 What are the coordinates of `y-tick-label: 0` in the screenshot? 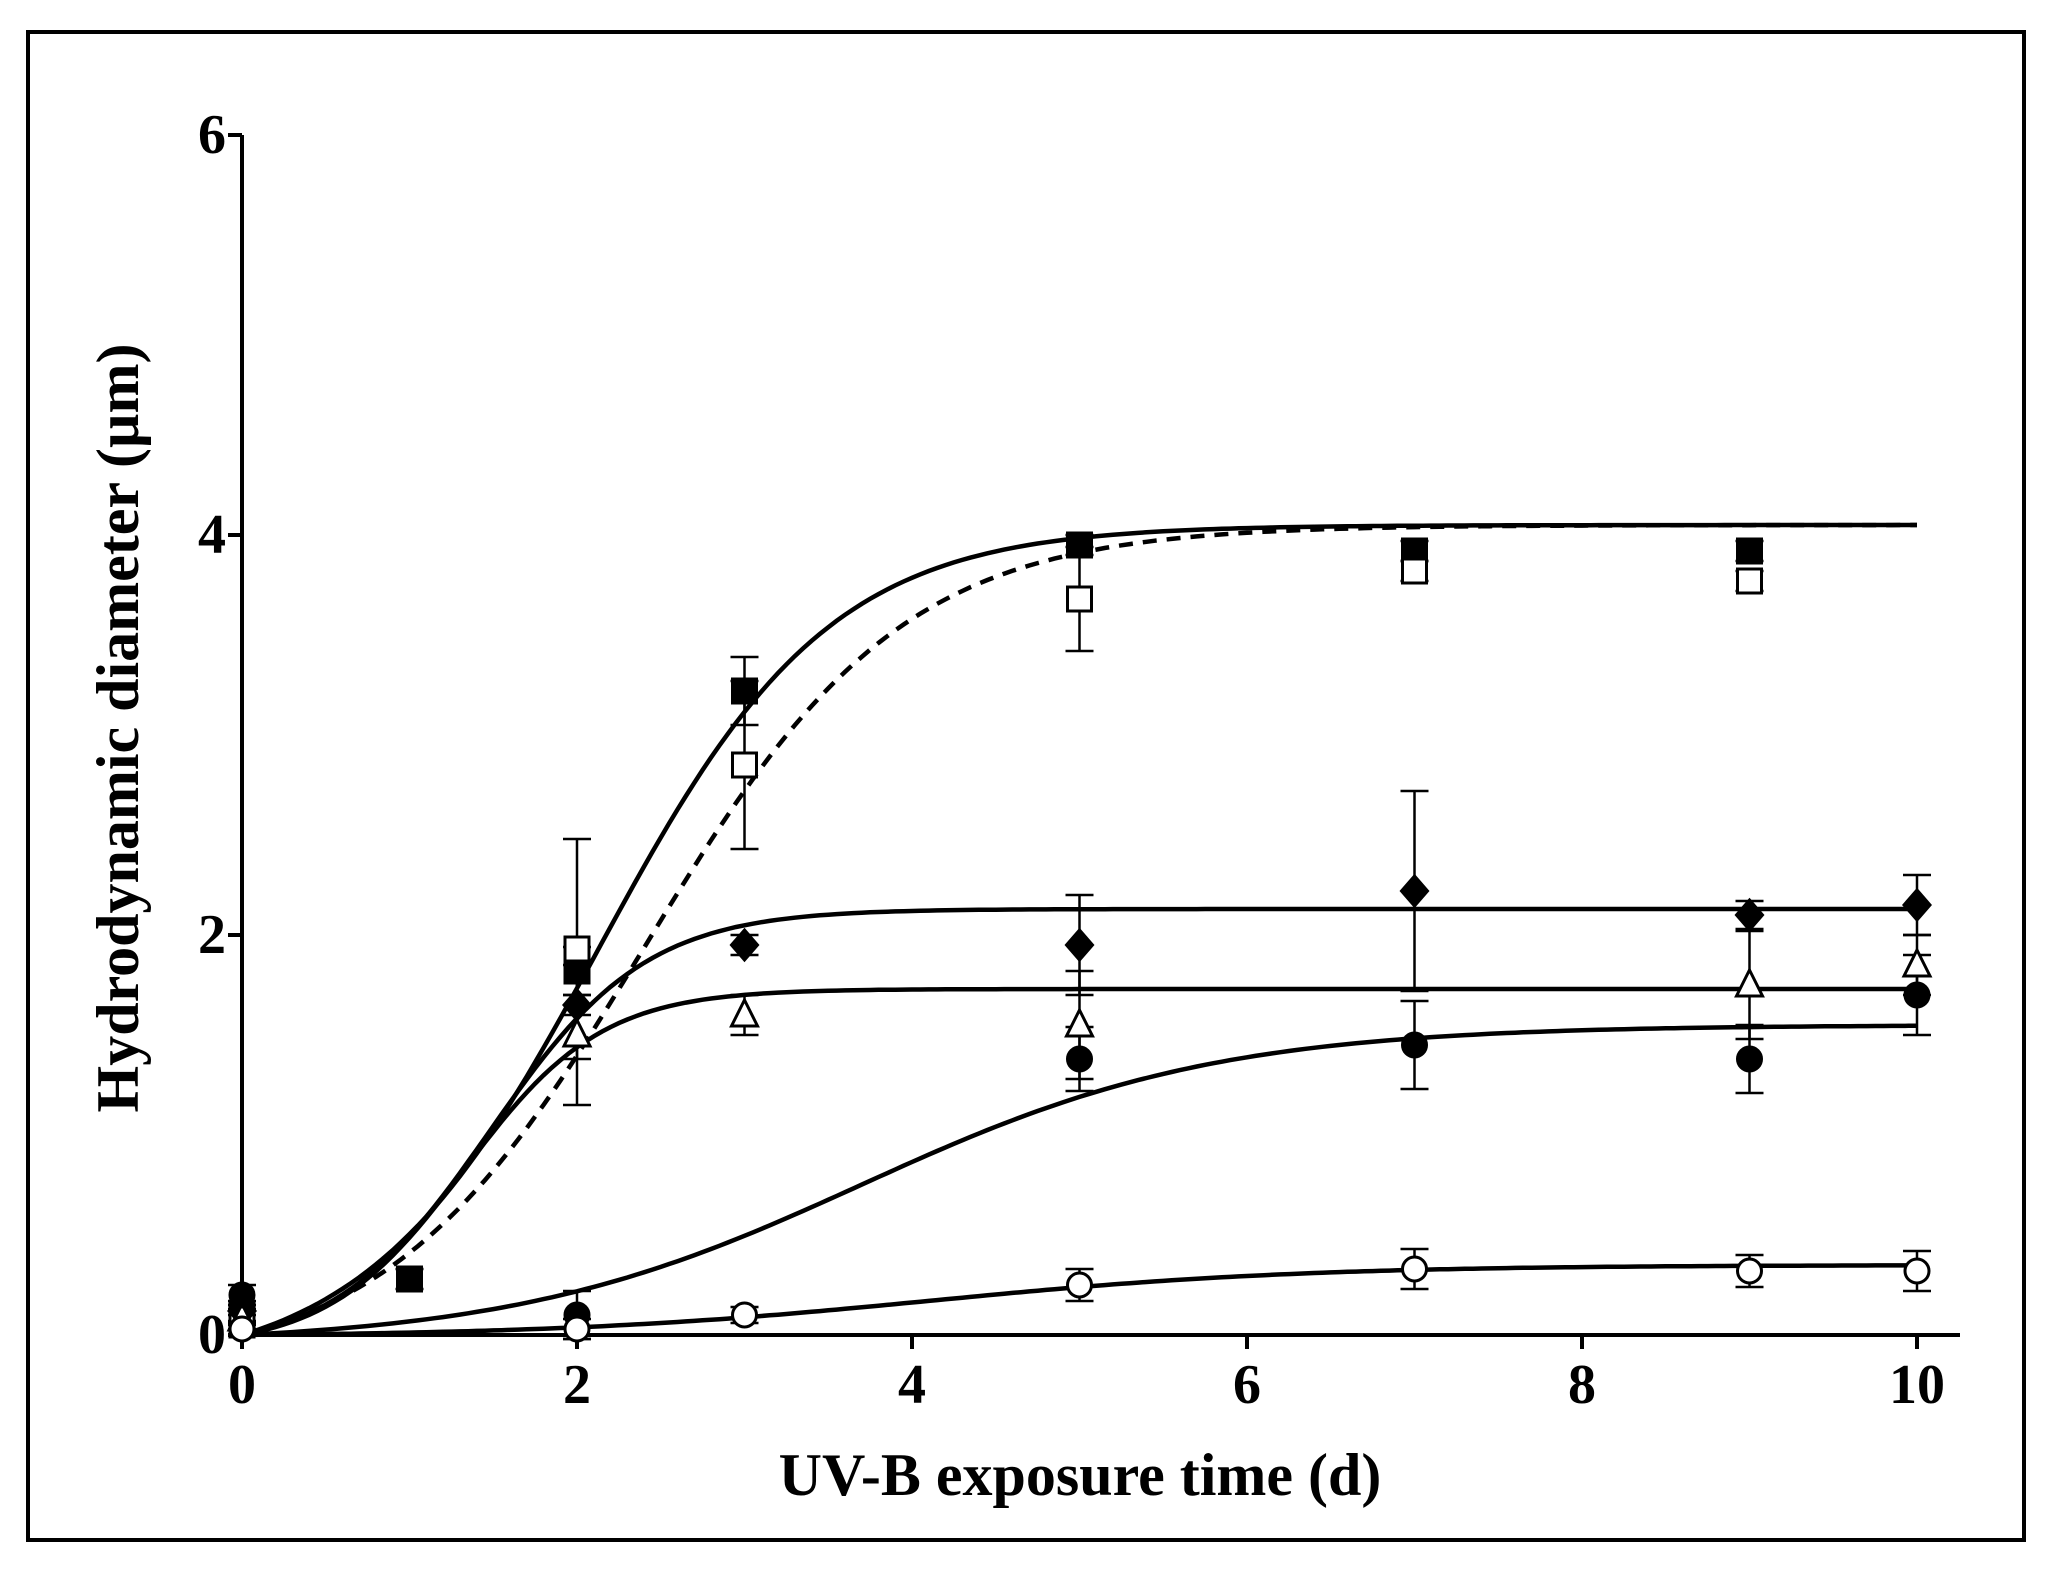 It's located at (212, 1335).